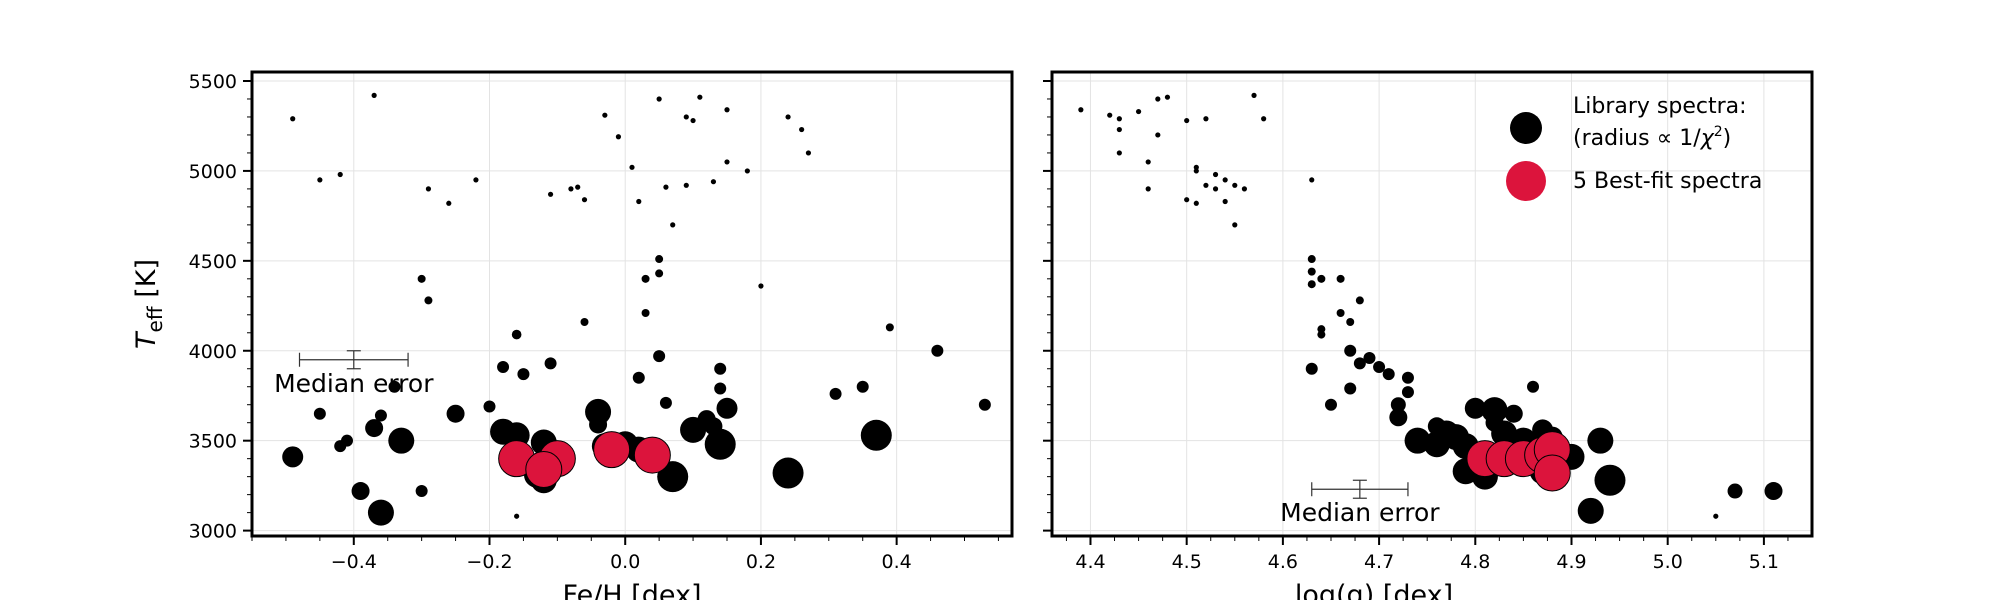 This screenshot has height=600, width=2000. I want to click on legend-library-line2: (radius ∝ 1/χ2), so click(1652, 137).